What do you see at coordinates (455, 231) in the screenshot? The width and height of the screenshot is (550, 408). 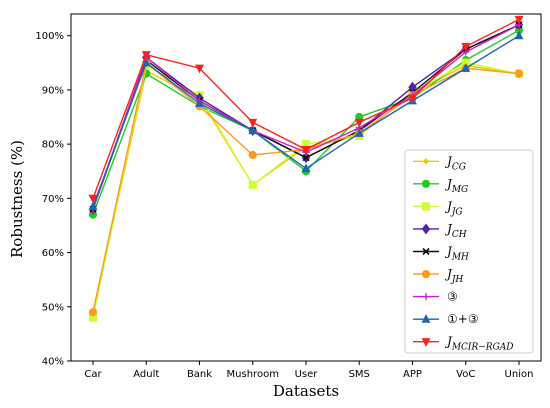 I see `legend-label: JCH` at bounding box center [455, 231].